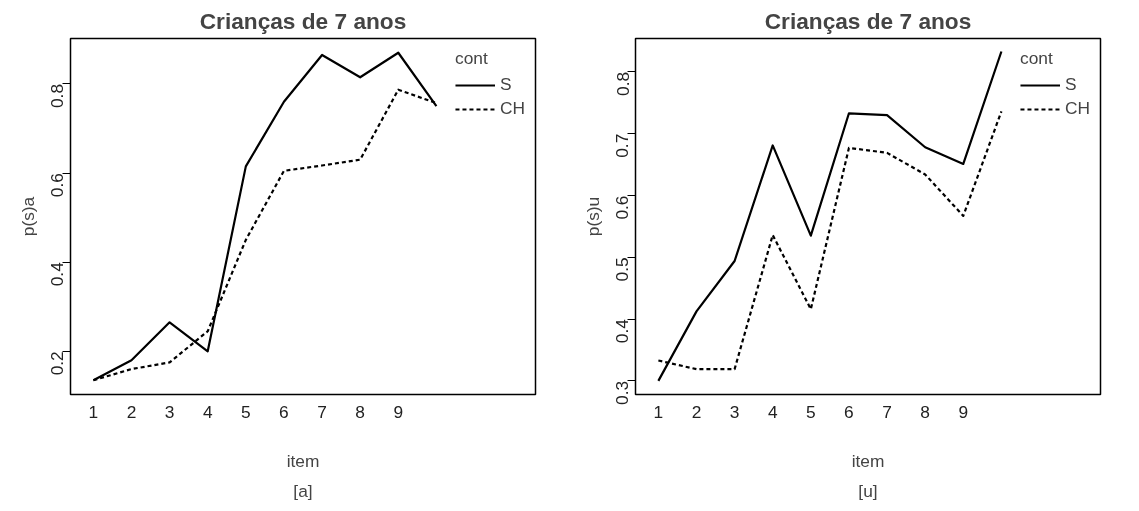 Image resolution: width=1139 pixels, height=511 pixels. What do you see at coordinates (592, 216) in the screenshot?
I see `y-axis-title: p(s)u` at bounding box center [592, 216].